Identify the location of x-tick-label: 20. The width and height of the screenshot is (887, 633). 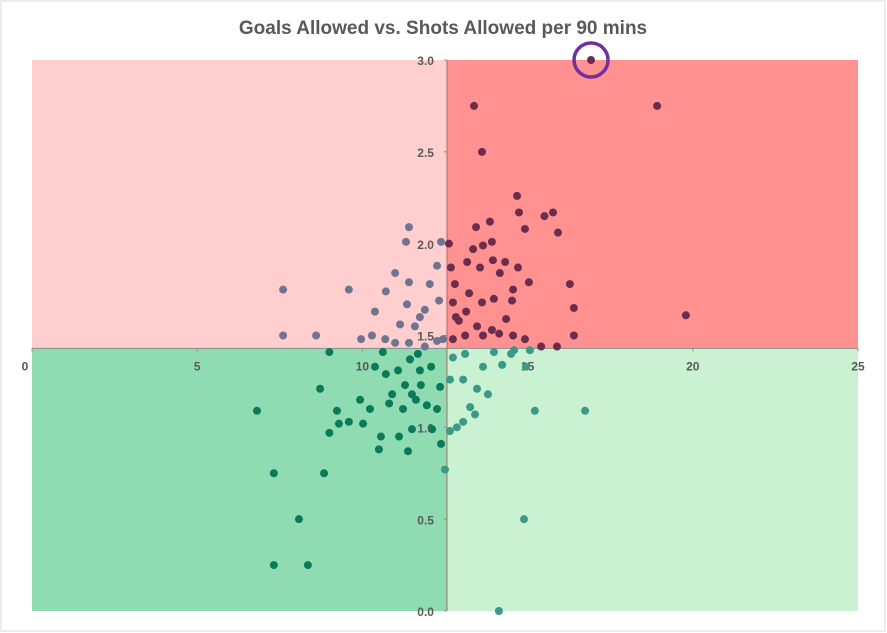
(693, 367).